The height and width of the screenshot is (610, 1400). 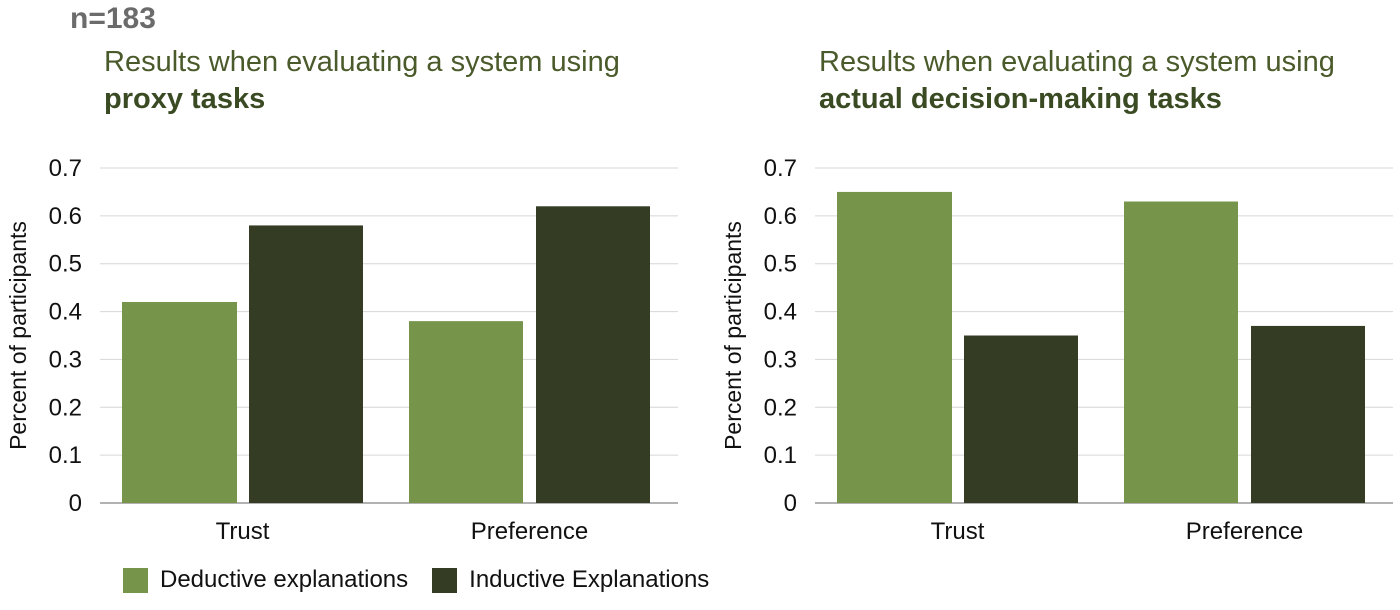 I want to click on left-chart-title-line1: Results when evaluating a system using, so click(x=362, y=62).